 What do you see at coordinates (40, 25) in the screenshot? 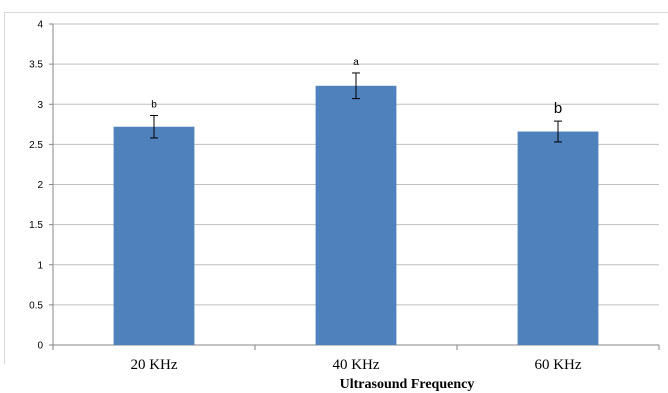
I see `y-tick-label: 4` at bounding box center [40, 25].